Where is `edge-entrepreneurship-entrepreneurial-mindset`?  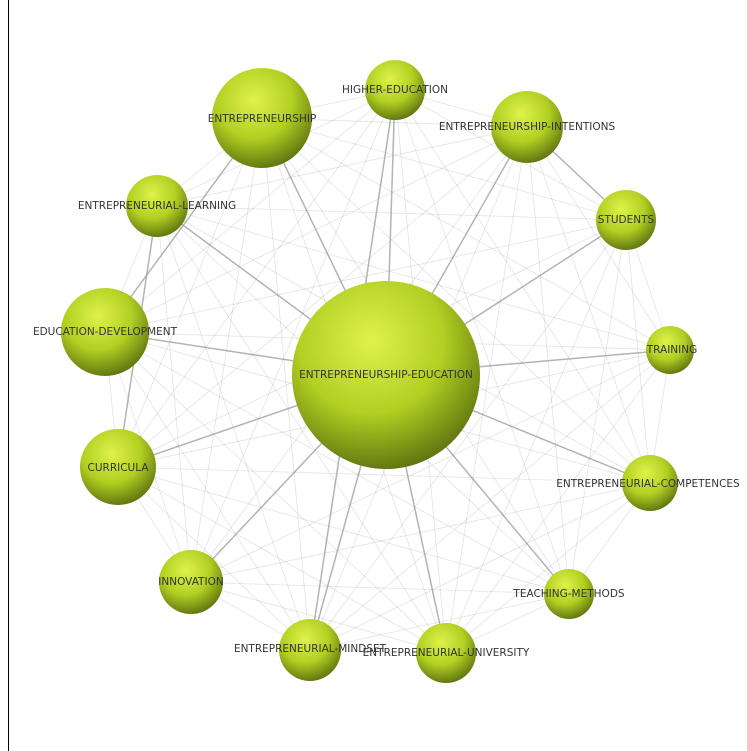
edge-entrepreneurship-entrepreneurial-mindset is located at coordinates (286, 384).